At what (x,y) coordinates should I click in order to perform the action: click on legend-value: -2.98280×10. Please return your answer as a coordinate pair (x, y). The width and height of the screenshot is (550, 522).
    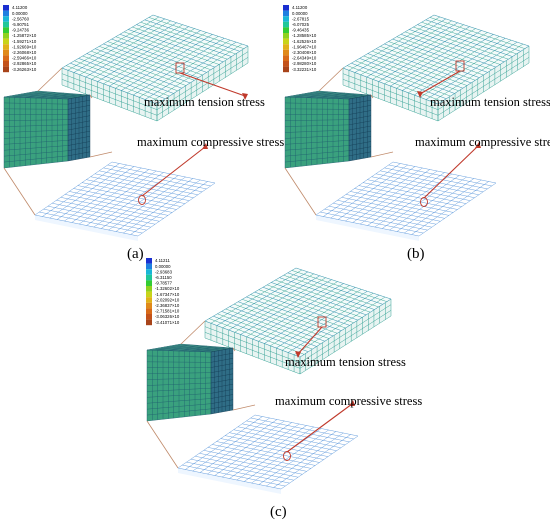
    Looking at the image, I should click on (304, 63).